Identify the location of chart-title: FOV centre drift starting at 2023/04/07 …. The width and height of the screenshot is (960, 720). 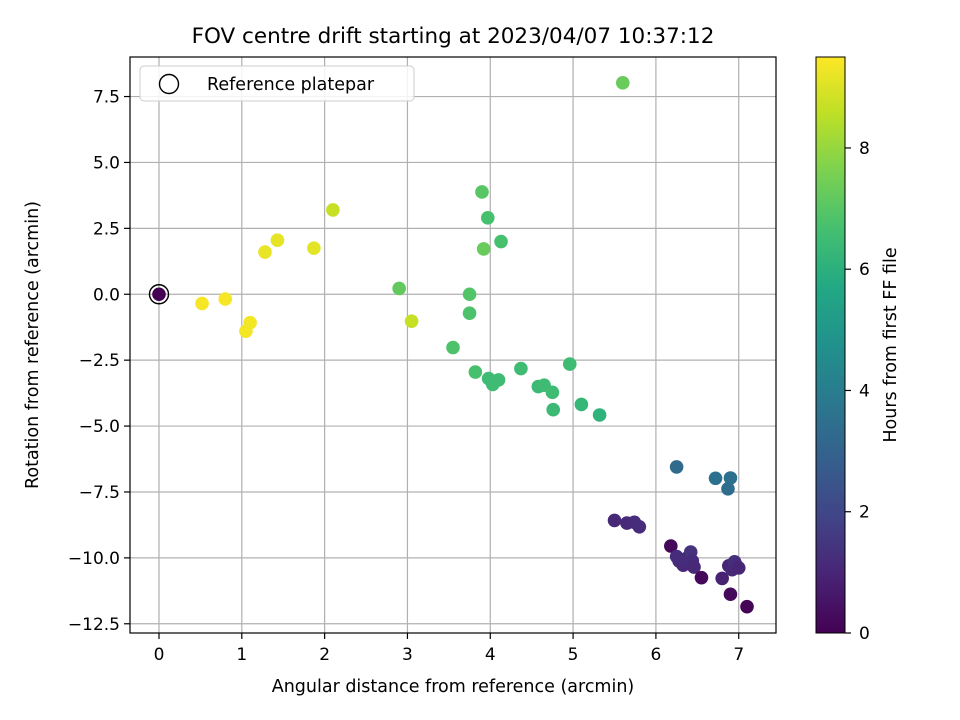
(453, 36).